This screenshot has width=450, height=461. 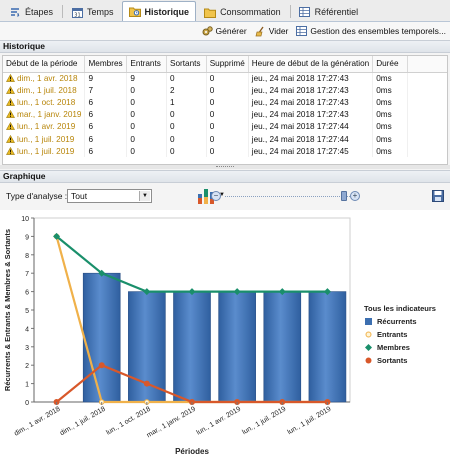 What do you see at coordinates (390, 64) in the screenshot?
I see `column-header: Durée` at bounding box center [390, 64].